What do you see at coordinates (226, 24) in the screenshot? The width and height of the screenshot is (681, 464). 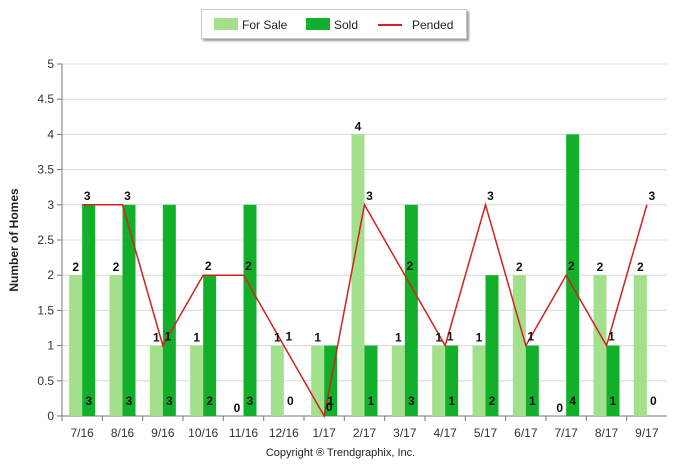 I see `legend-swatch-for-sale` at bounding box center [226, 24].